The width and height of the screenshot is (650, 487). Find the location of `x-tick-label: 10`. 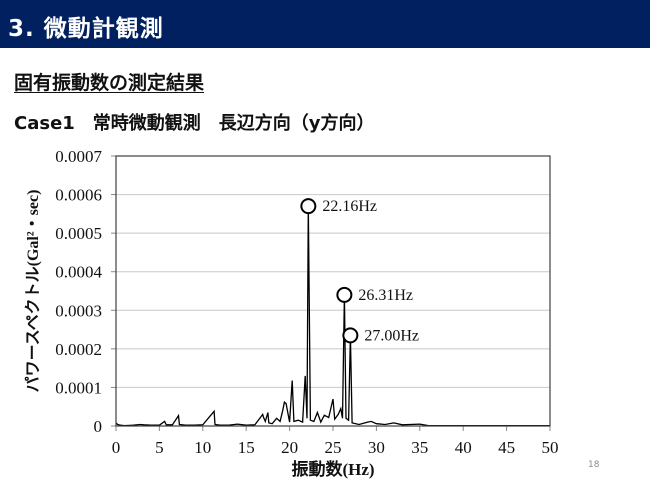

x-tick-label: 10 is located at coordinates (202, 447).